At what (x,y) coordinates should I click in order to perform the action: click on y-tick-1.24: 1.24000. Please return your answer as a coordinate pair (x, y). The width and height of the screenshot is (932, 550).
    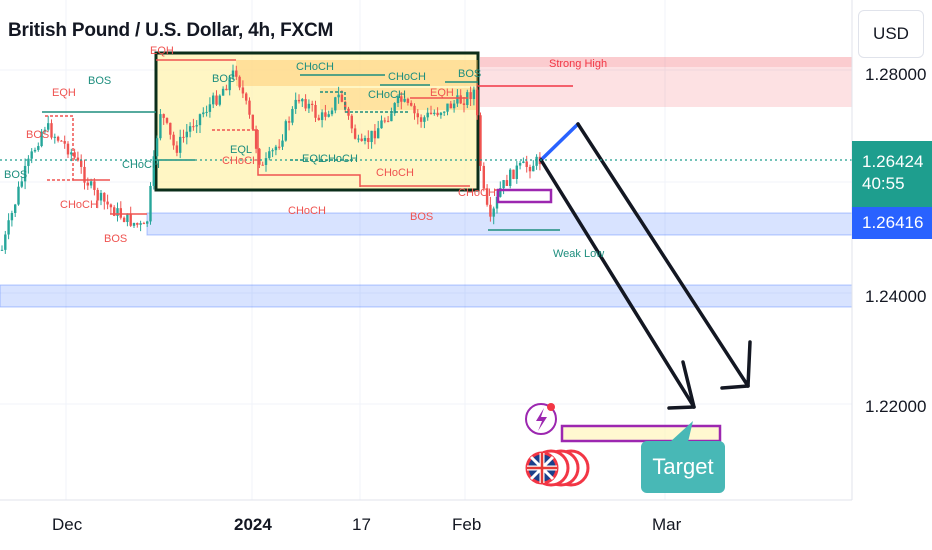
    Looking at the image, I should click on (895, 296).